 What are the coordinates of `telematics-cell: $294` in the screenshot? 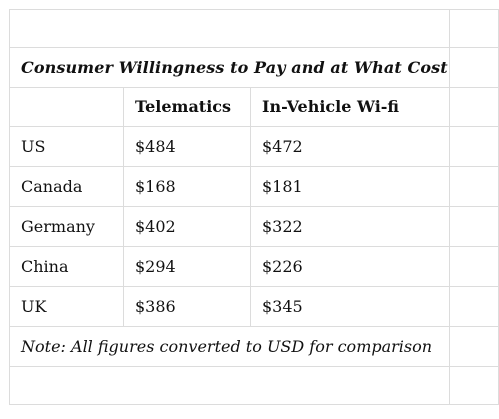 It's located at (187, 266).